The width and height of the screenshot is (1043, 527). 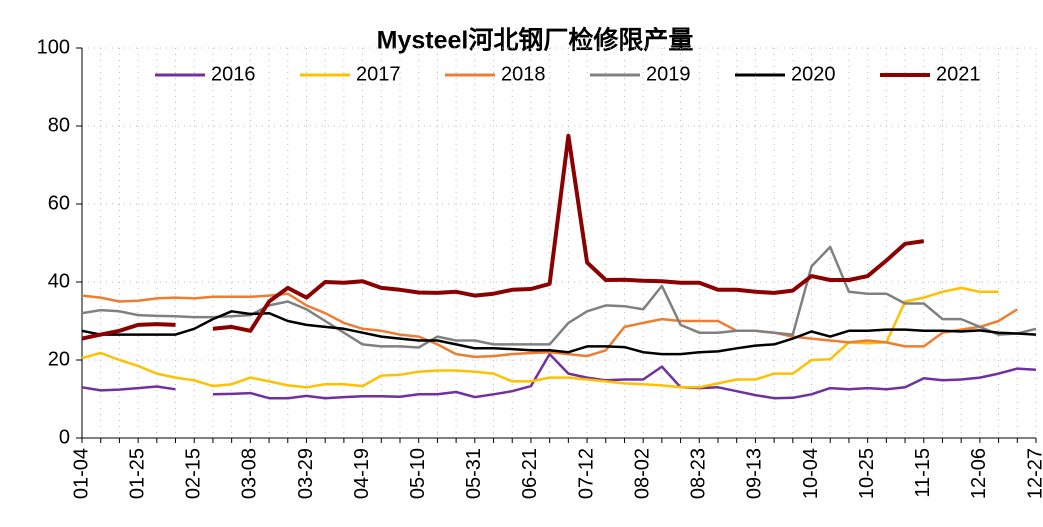 What do you see at coordinates (474, 473) in the screenshot?
I see `x-tick-label: 05-31` at bounding box center [474, 473].